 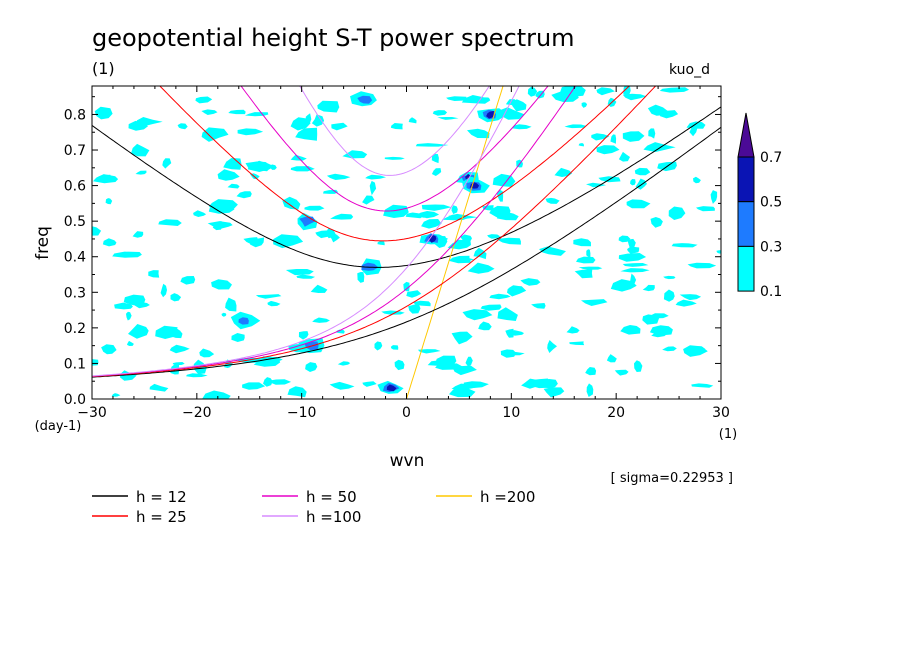 What do you see at coordinates (197, 413) in the screenshot?
I see `x-tick-label: −20` at bounding box center [197, 413].